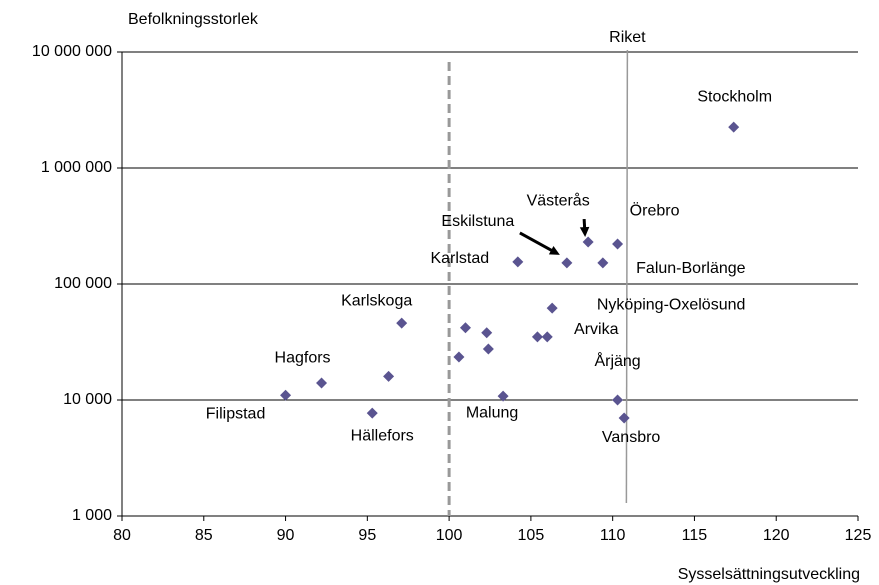 This screenshot has height=585, width=879. I want to click on reference-label: Riket, so click(627, 37).